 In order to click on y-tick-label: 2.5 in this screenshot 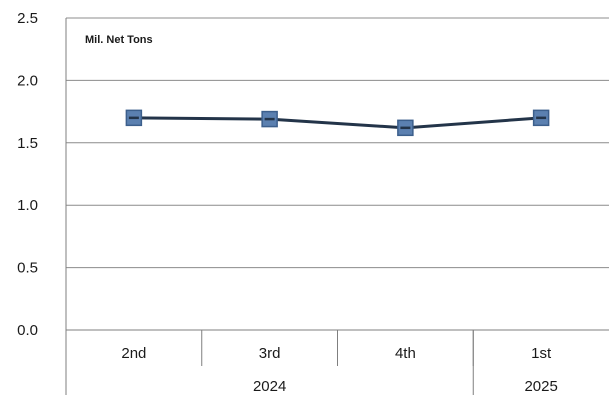, I will do `click(27, 18)`.